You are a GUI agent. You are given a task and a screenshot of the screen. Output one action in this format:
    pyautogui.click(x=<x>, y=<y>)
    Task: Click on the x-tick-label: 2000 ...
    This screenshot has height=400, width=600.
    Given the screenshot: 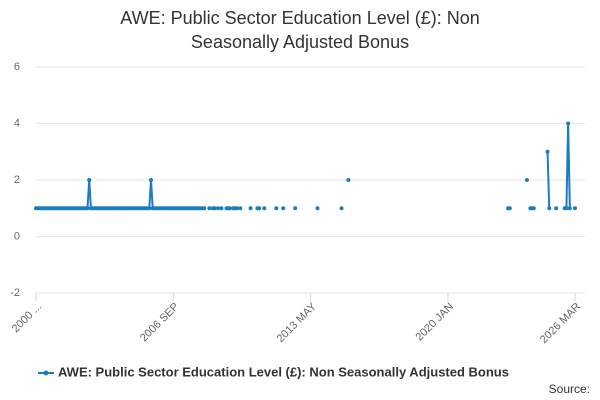 What is the action you would take?
    pyautogui.click(x=27, y=318)
    